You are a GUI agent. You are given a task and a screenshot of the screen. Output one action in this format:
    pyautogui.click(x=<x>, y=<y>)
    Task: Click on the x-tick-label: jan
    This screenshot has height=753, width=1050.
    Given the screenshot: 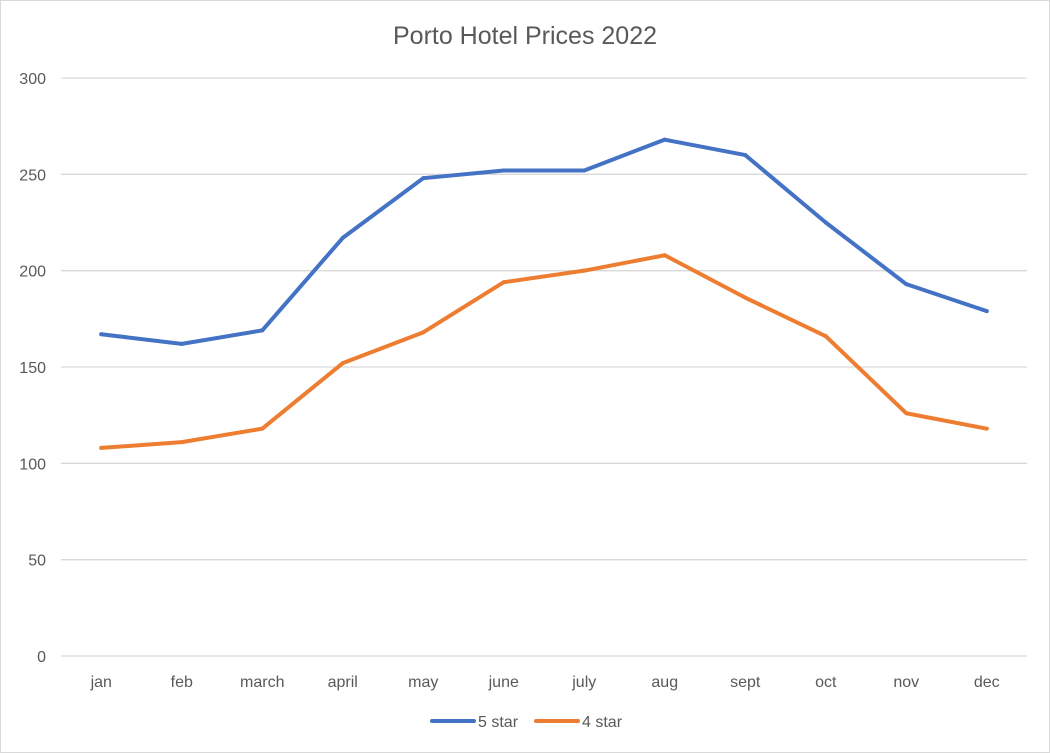 What is the action you would take?
    pyautogui.click(x=101, y=682)
    